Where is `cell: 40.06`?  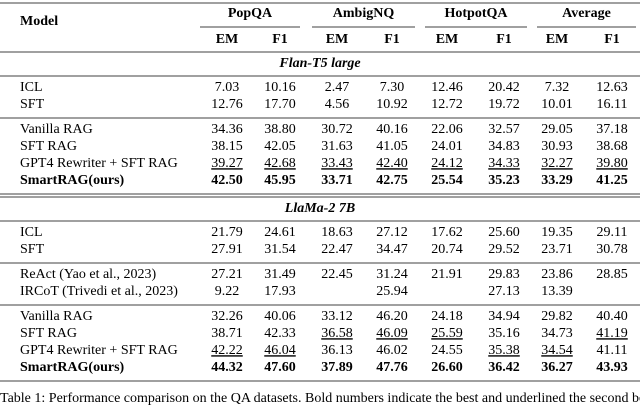 cell: 40.06 is located at coordinates (280, 316).